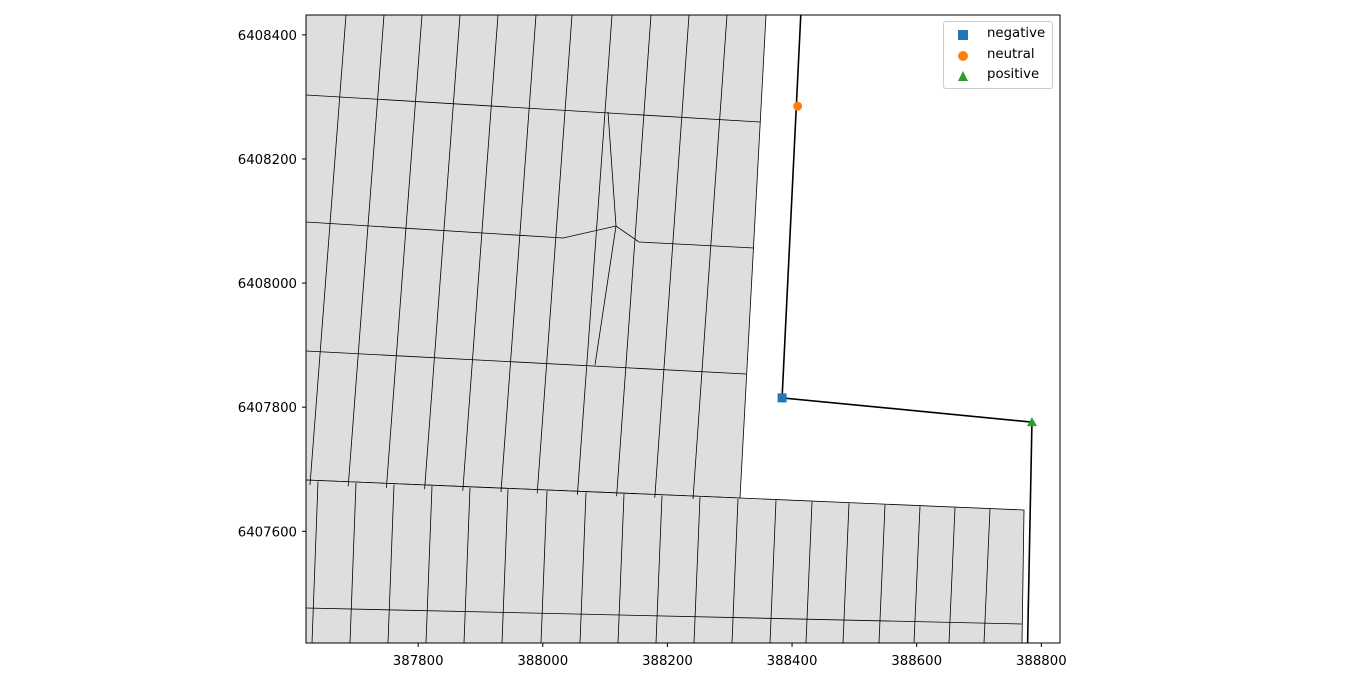 The width and height of the screenshot is (1366, 682). I want to click on y-tick-label: 6408400, so click(267, 36).